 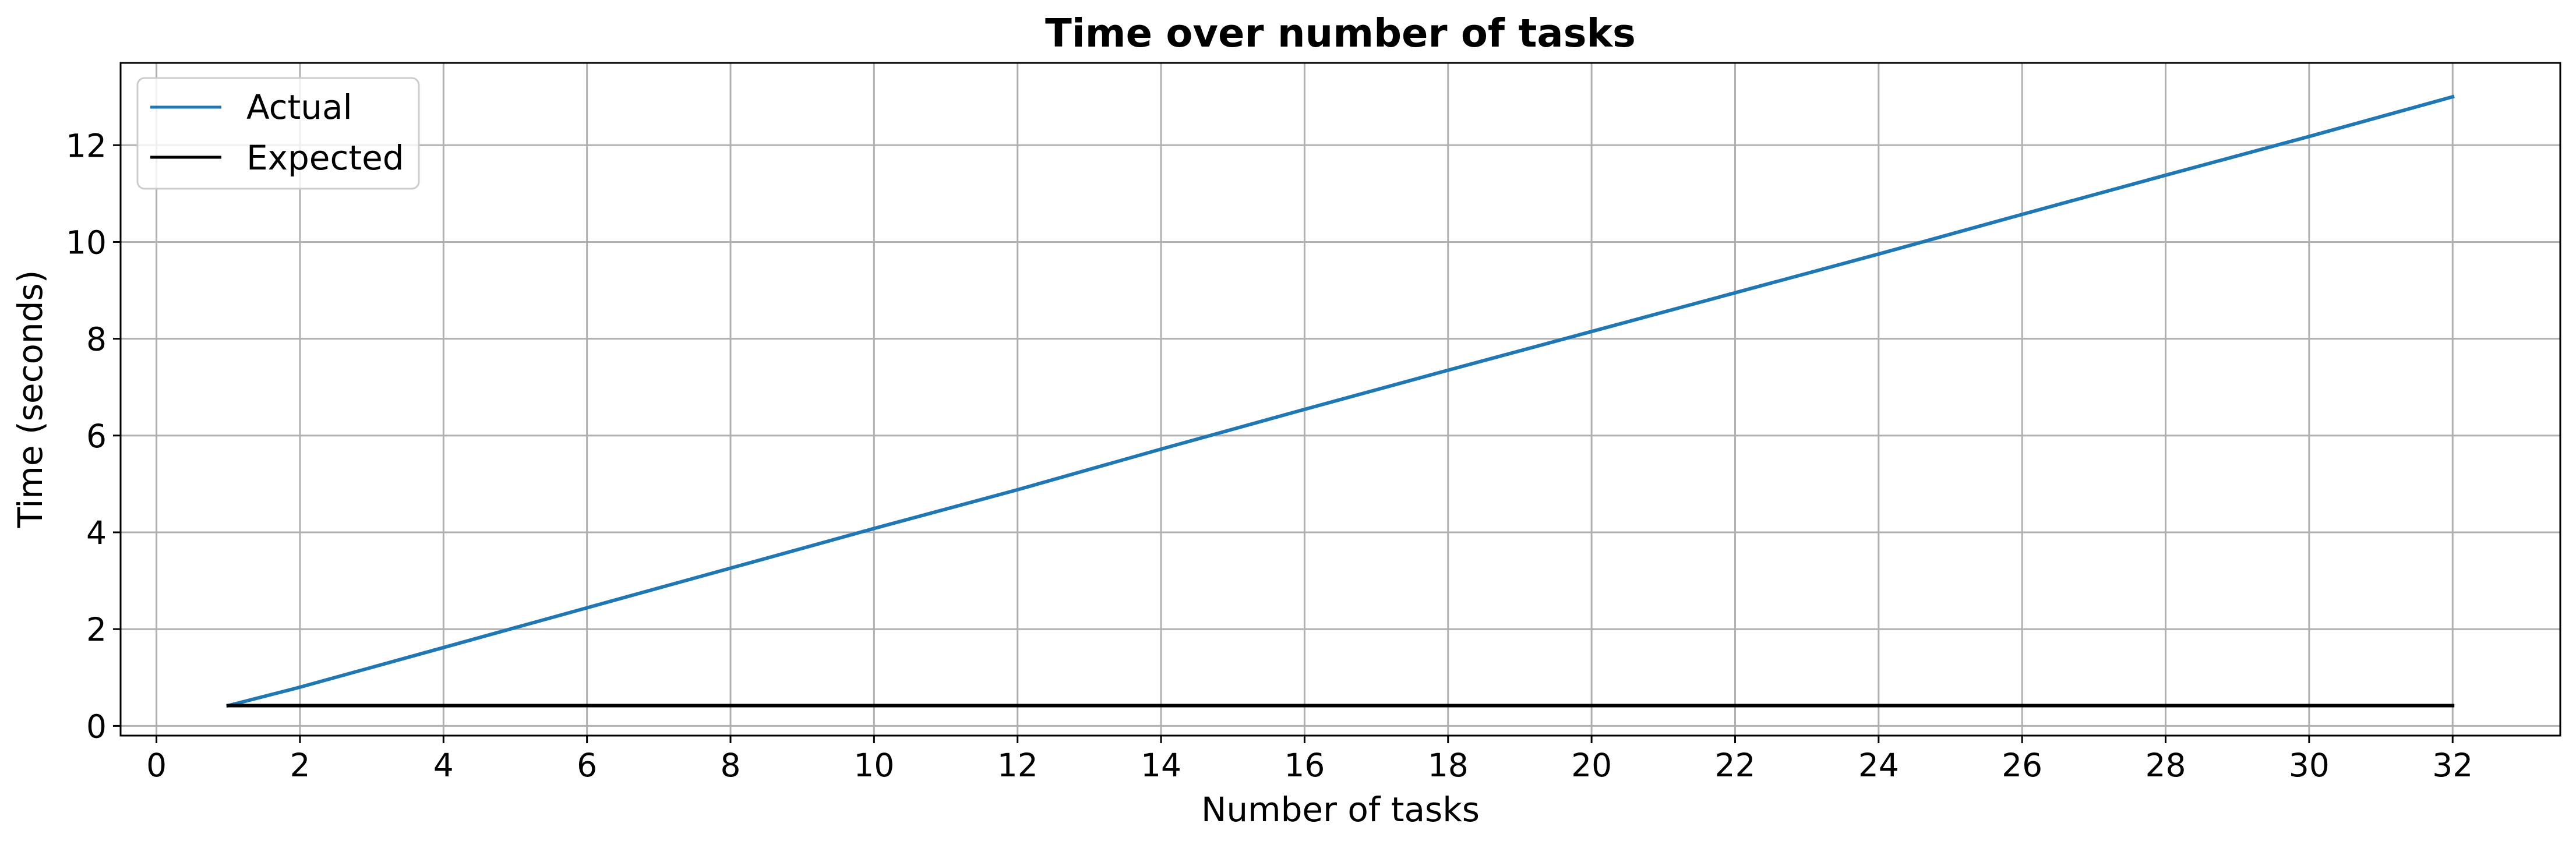 What do you see at coordinates (30, 400) in the screenshot?
I see `y-axis-label: Time (seconds)` at bounding box center [30, 400].